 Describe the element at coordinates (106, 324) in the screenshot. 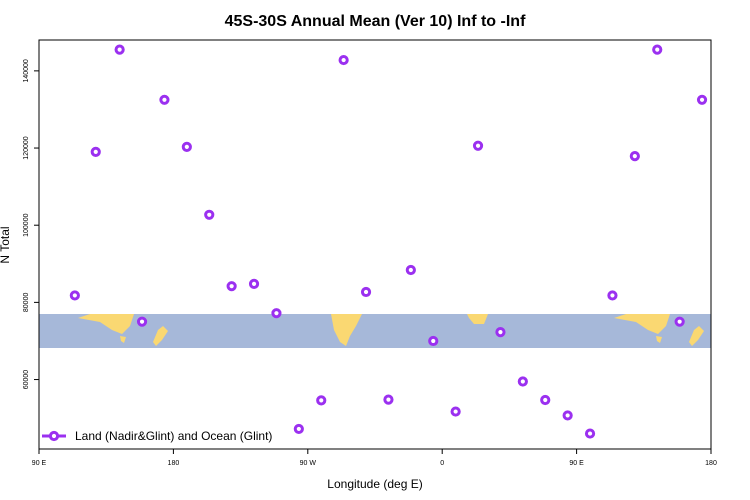

I see `map-land-australia` at that location.